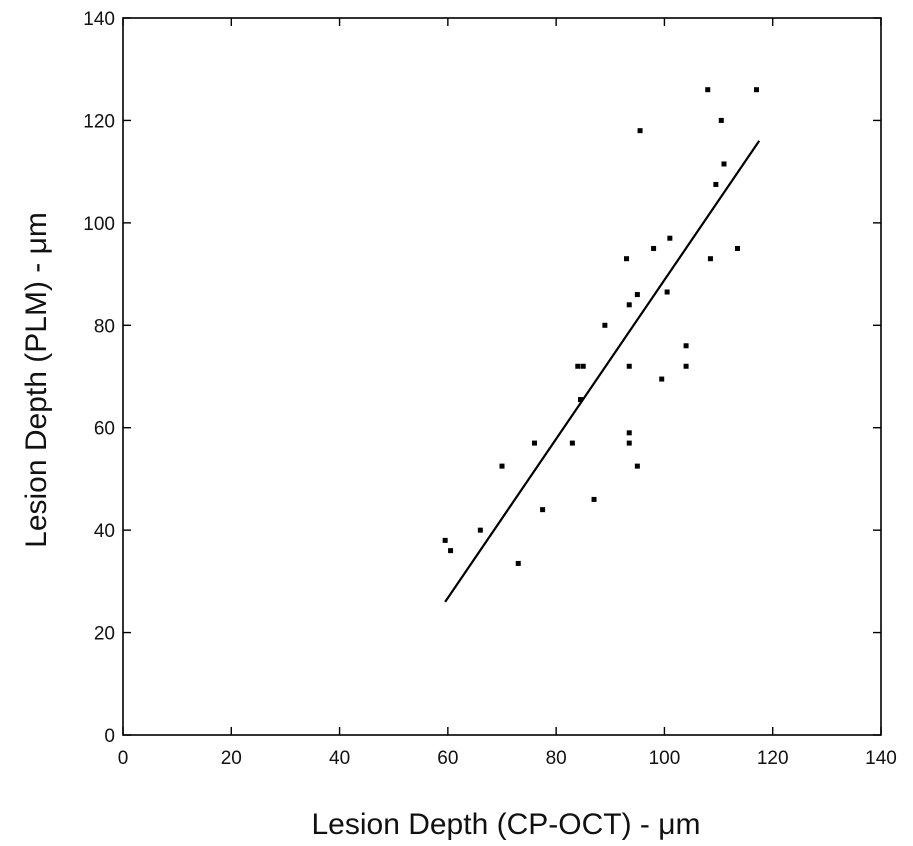 The width and height of the screenshot is (913, 846). What do you see at coordinates (99, 378) in the screenshot?
I see `y-tick-labels: 0 20 40 60 80 100 120 140` at bounding box center [99, 378].